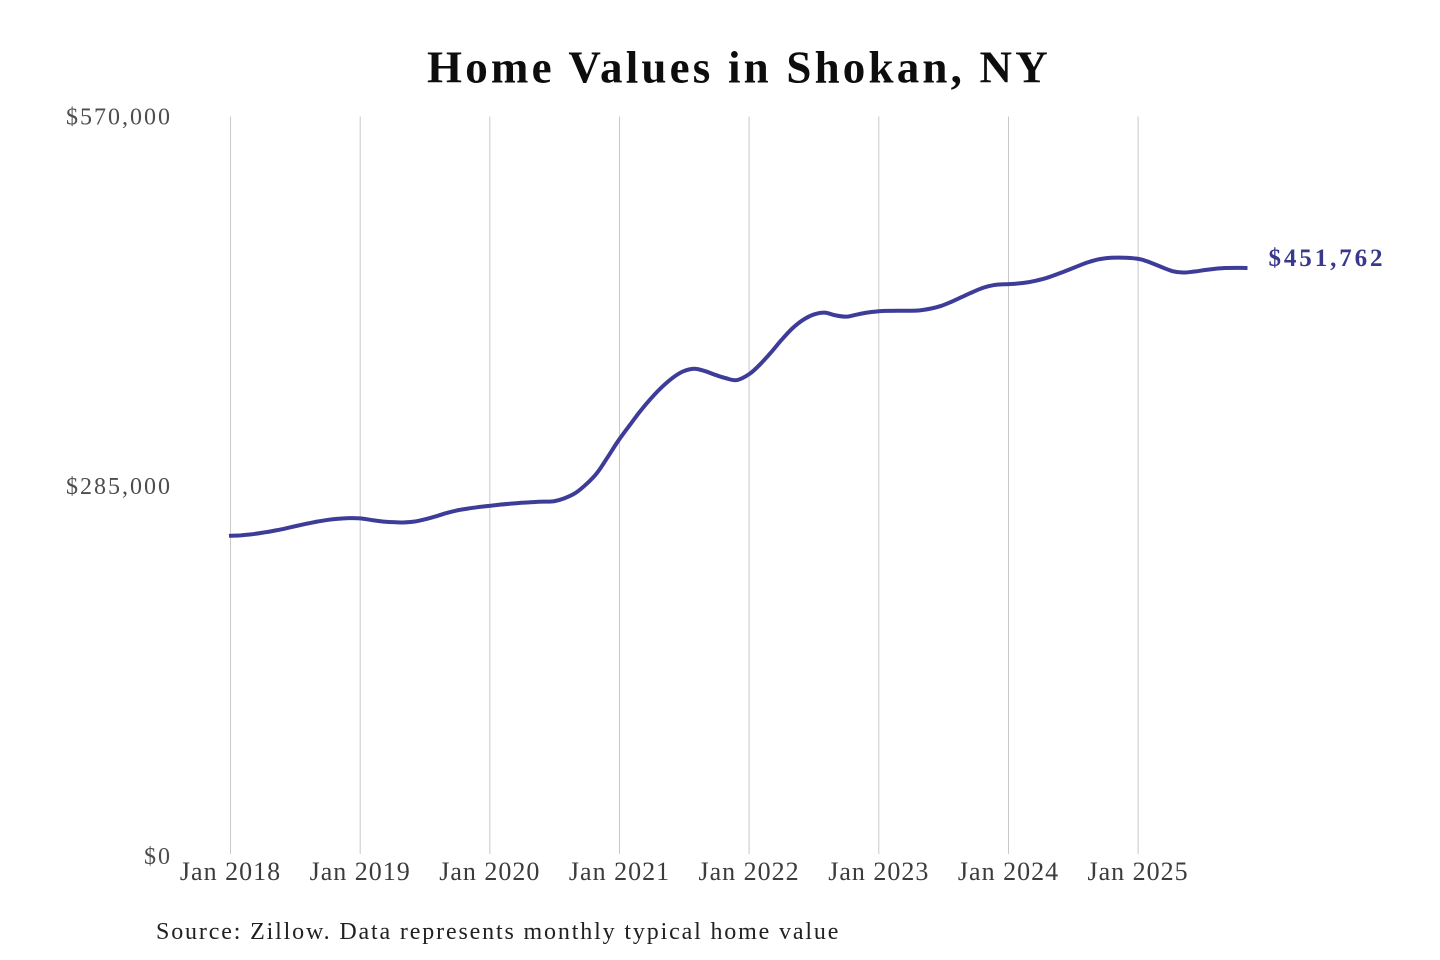 The height and width of the screenshot is (960, 1440). What do you see at coordinates (489, 871) in the screenshot?
I see `svg-text: Jan 2020` at bounding box center [489, 871].